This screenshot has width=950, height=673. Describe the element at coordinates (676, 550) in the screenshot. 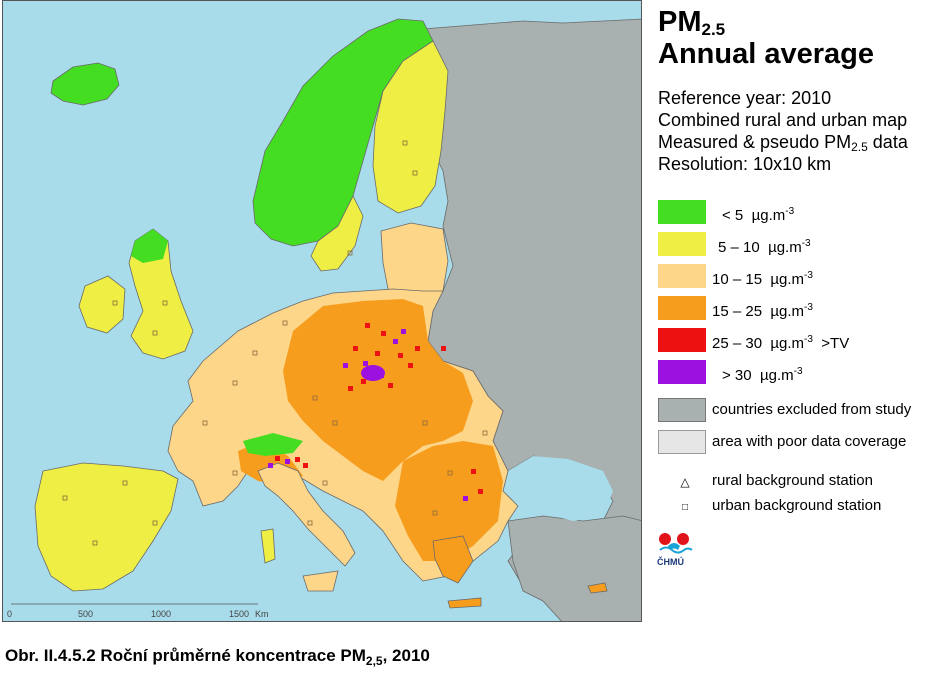

I see `chmu-logo: ČHMÚ` at that location.